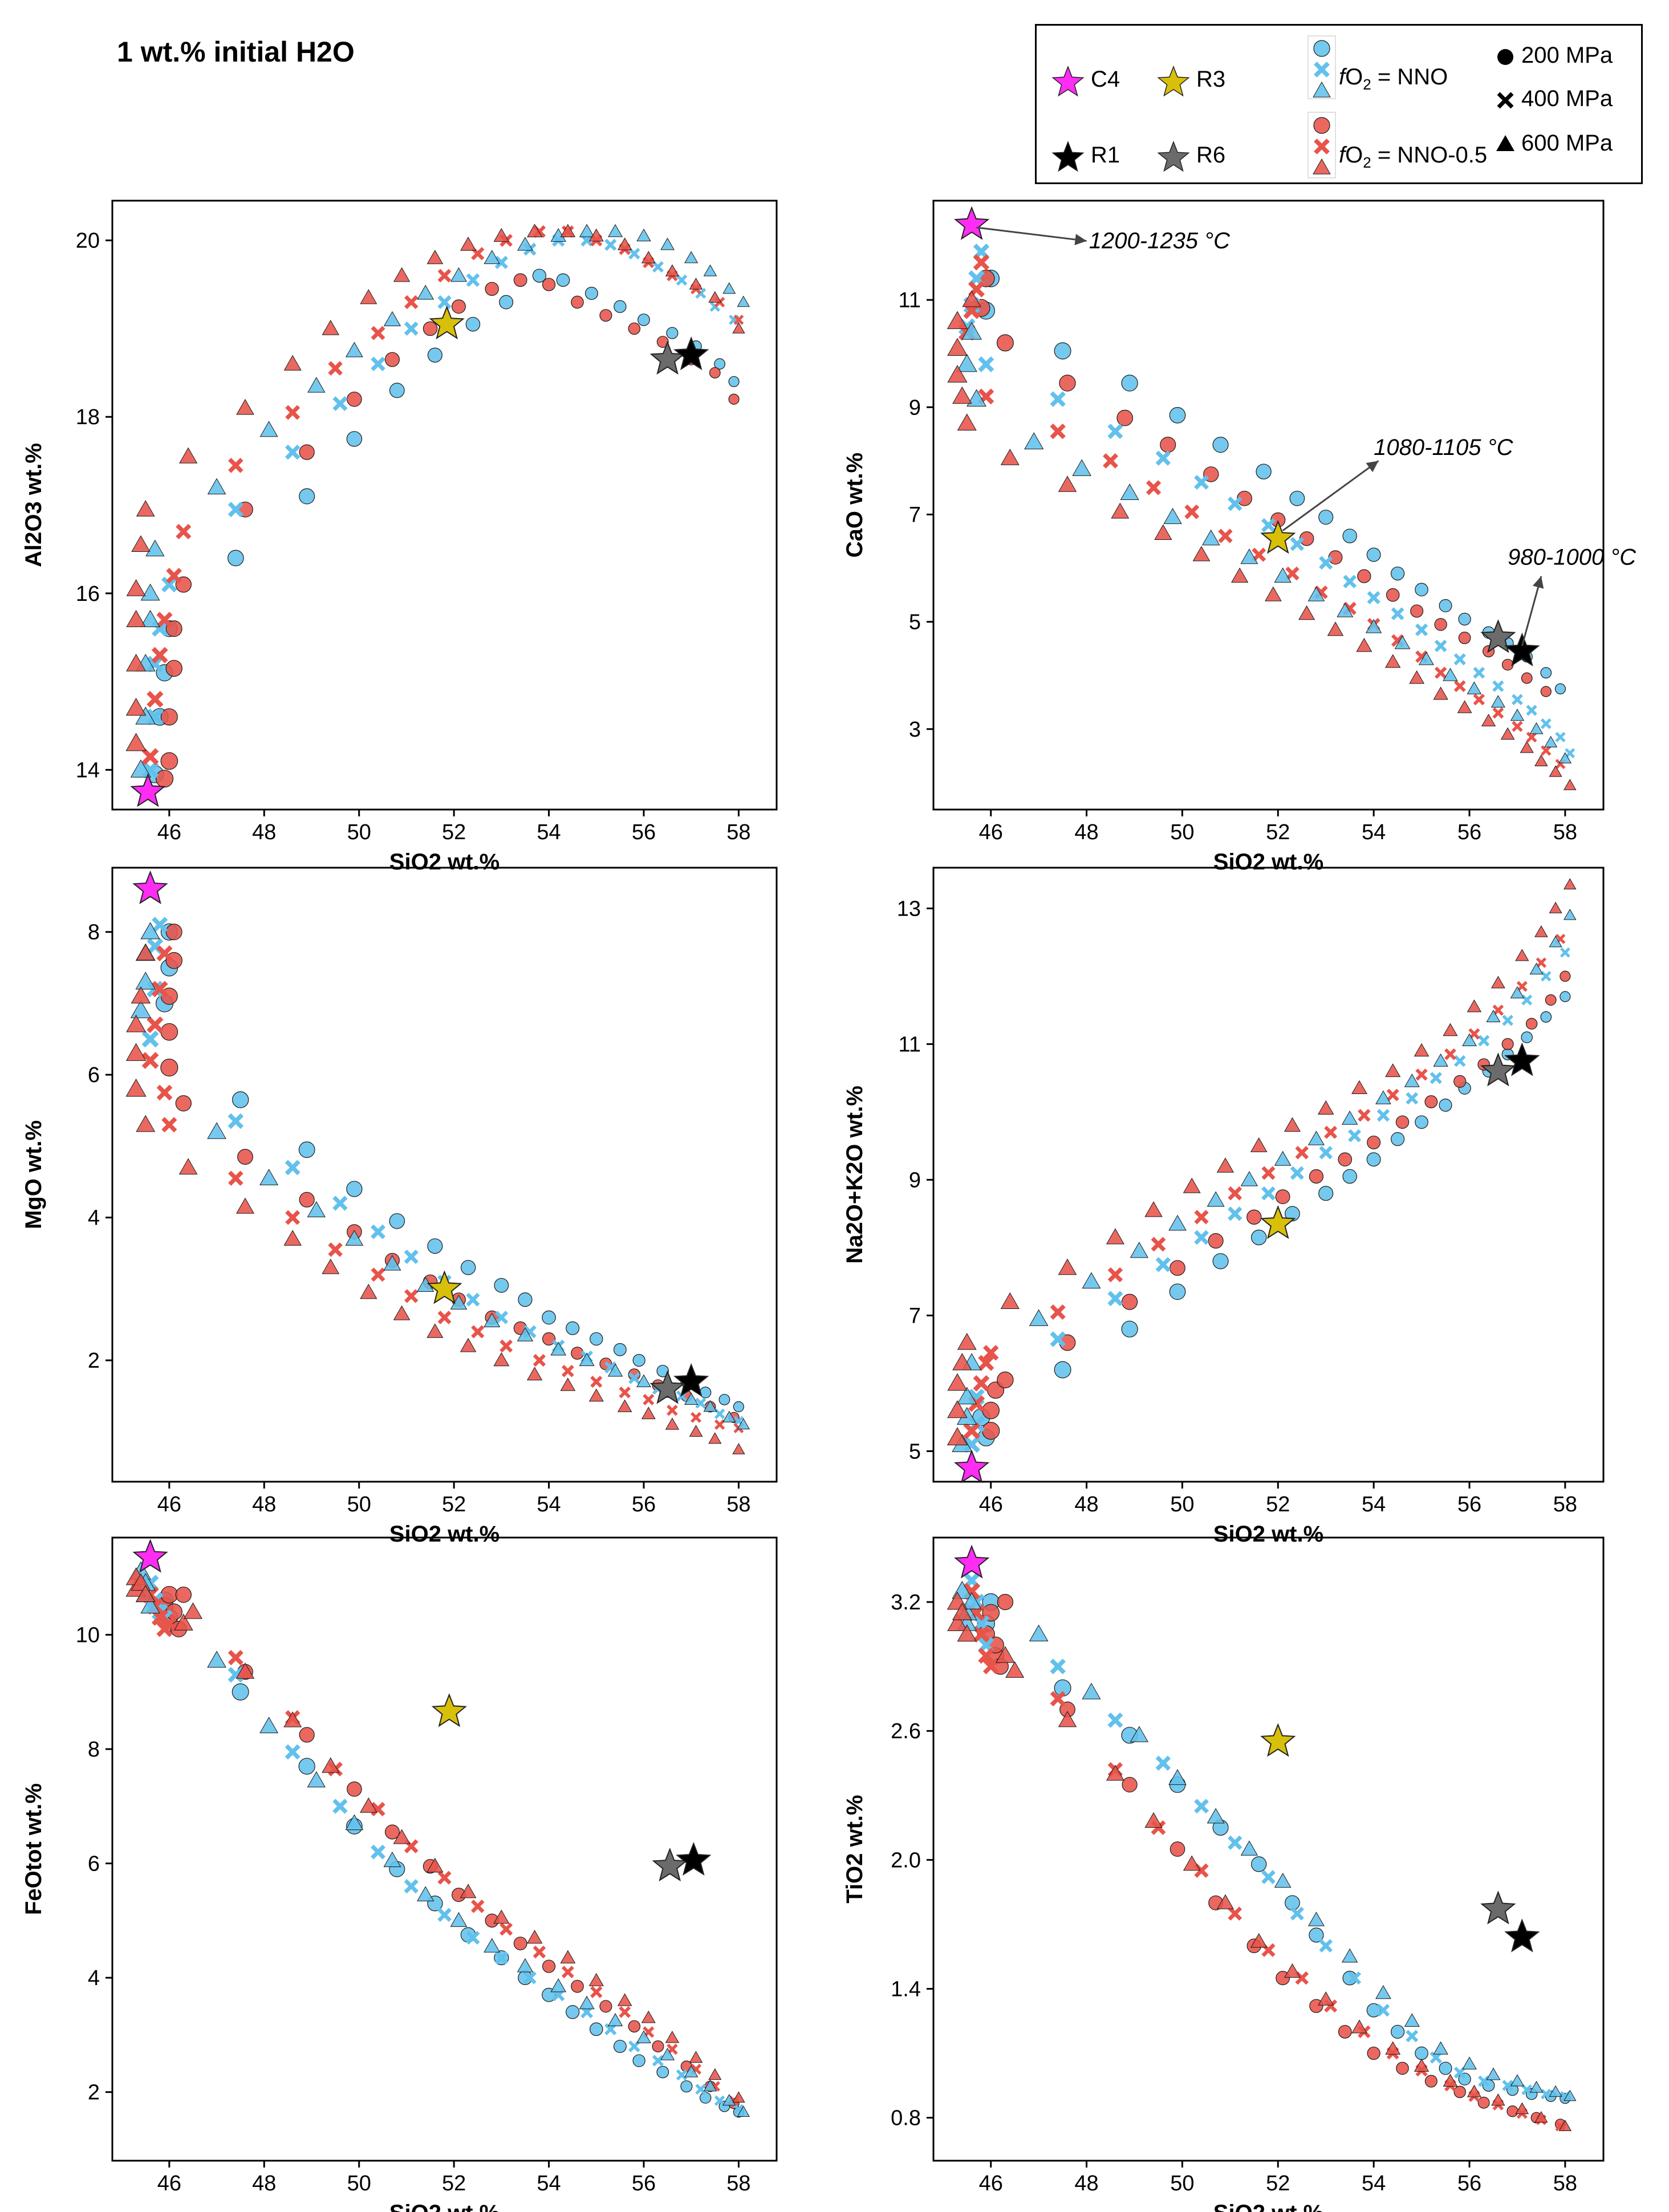 Image resolution: width=1669 pixels, height=2212 pixels. Describe the element at coordinates (670, 1864) in the screenshot. I see `sample-star-r6` at that location.